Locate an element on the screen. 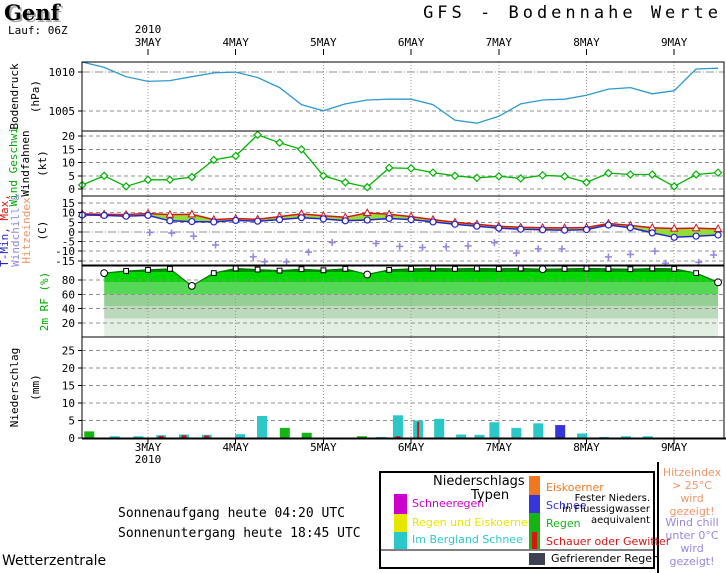 The width and height of the screenshot is (726, 573). chill-note-line-2: unter 0°C is located at coordinates (692, 535).